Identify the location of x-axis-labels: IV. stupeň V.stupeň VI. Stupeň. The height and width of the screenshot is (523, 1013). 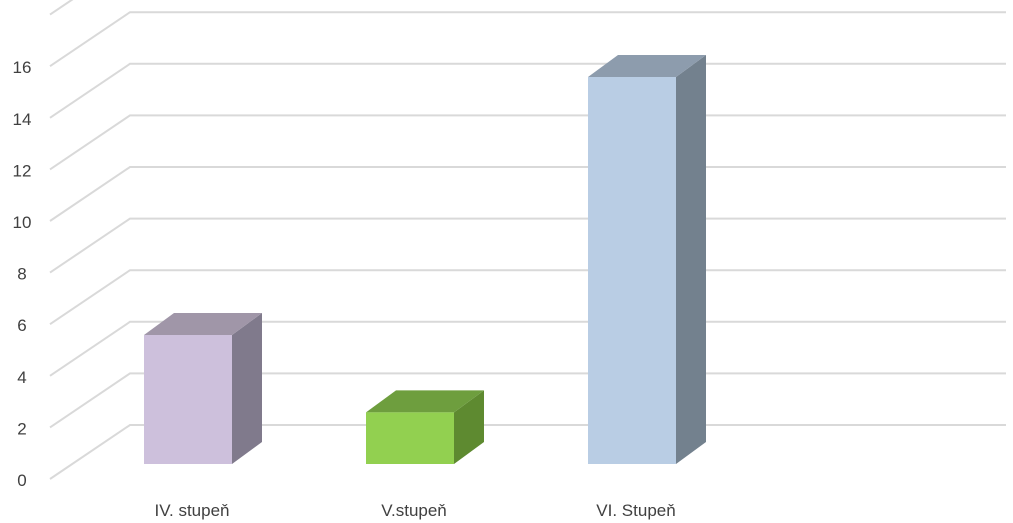
(415, 510).